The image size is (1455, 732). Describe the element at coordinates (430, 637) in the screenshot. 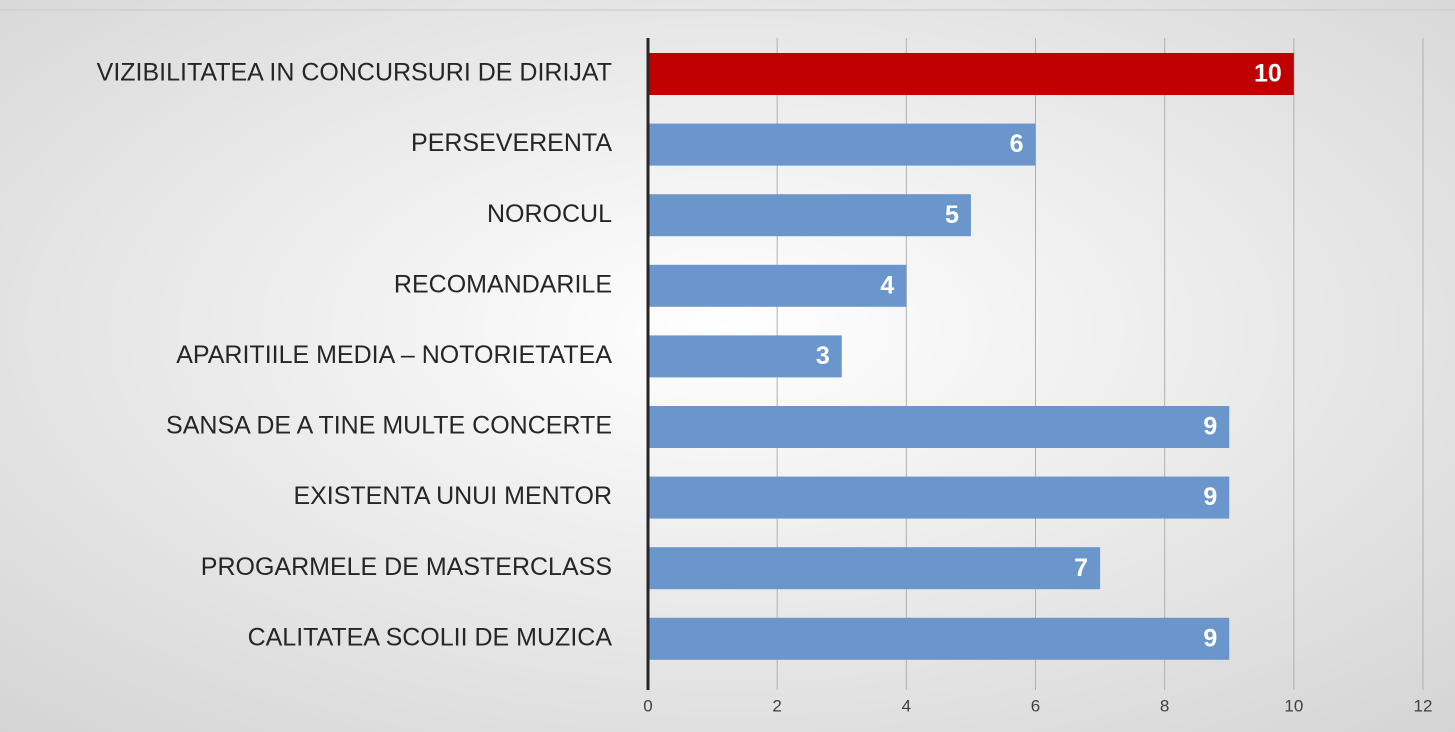

I see `y-tick-label: CALITATEA SCOLII DE MUZICA` at that location.